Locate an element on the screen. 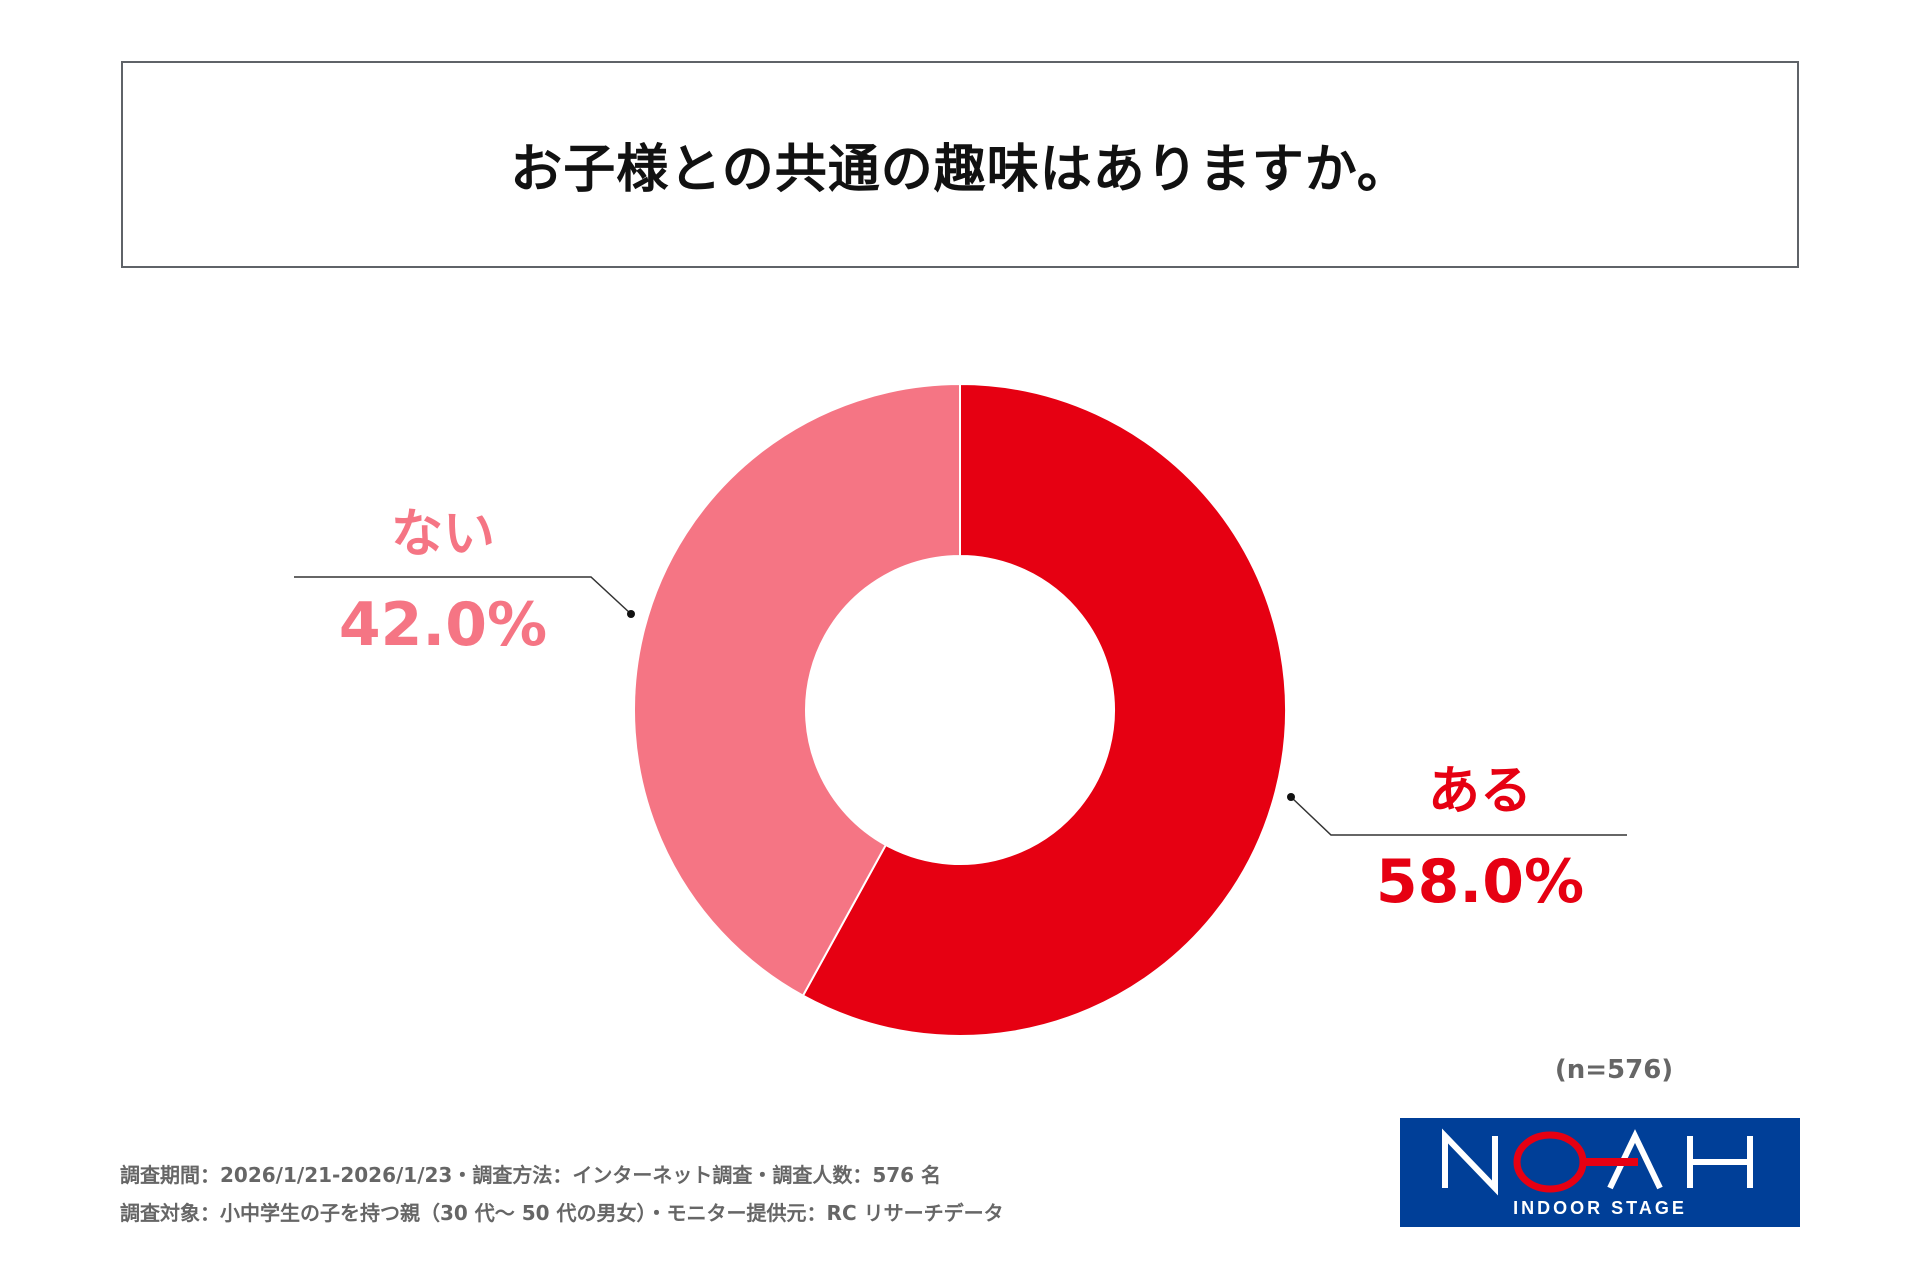 The width and height of the screenshot is (1920, 1280). title-box: お子様との共通の趣味はありますか。 is located at coordinates (960, 164).